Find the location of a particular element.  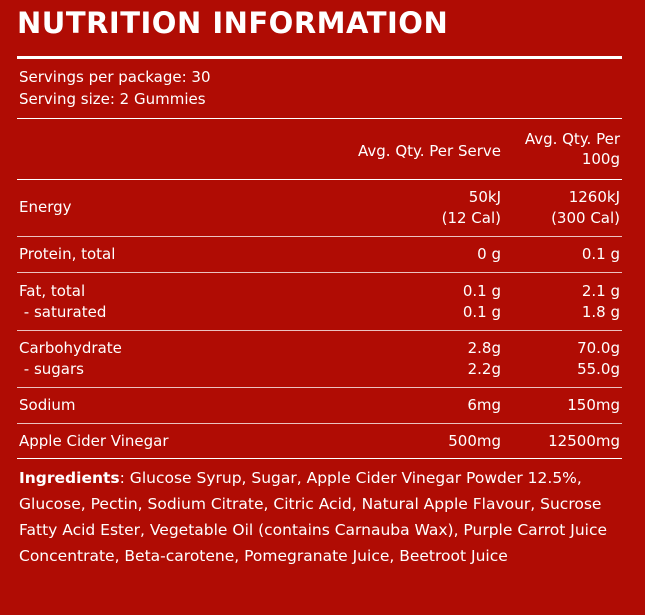

energy-cal-per-100g: (300 Cal) is located at coordinates (585, 218).